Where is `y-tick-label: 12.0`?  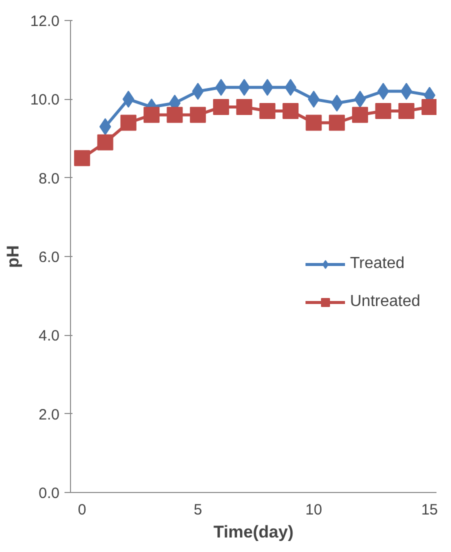
y-tick-label: 12.0 is located at coordinates (45, 21).